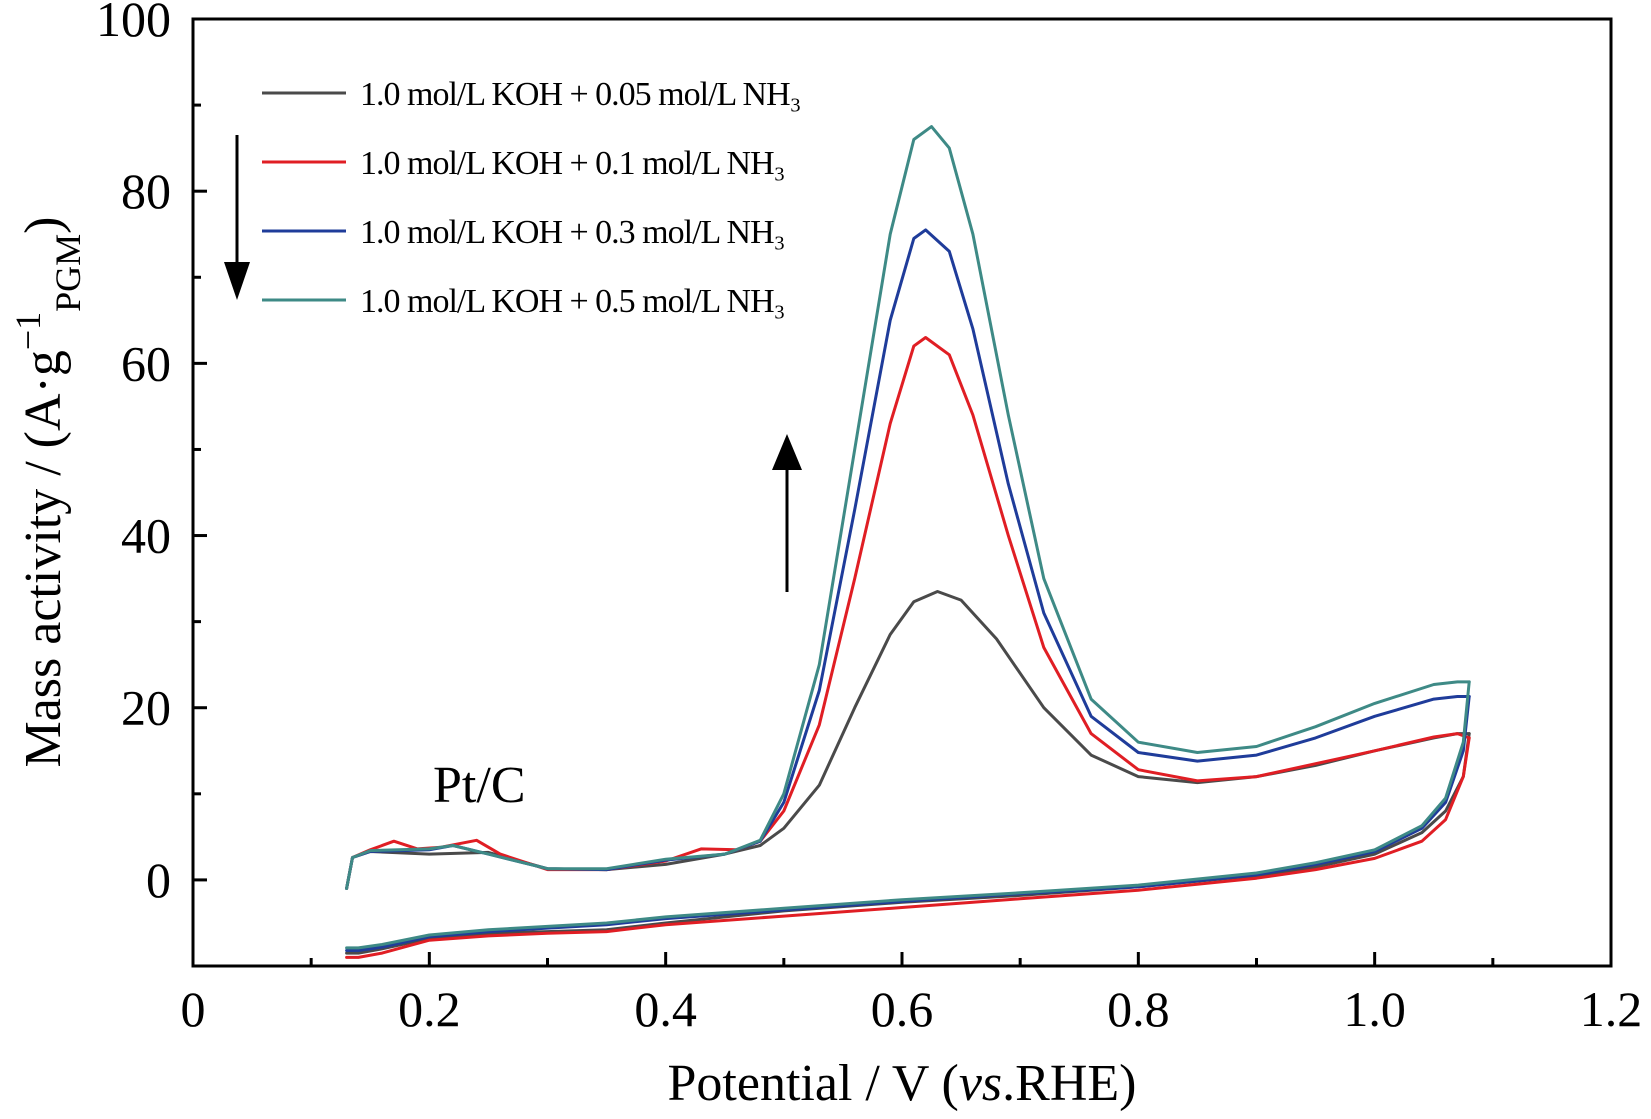 This screenshot has width=1651, height=1119. I want to click on y-tick-label: 0, so click(158, 880).